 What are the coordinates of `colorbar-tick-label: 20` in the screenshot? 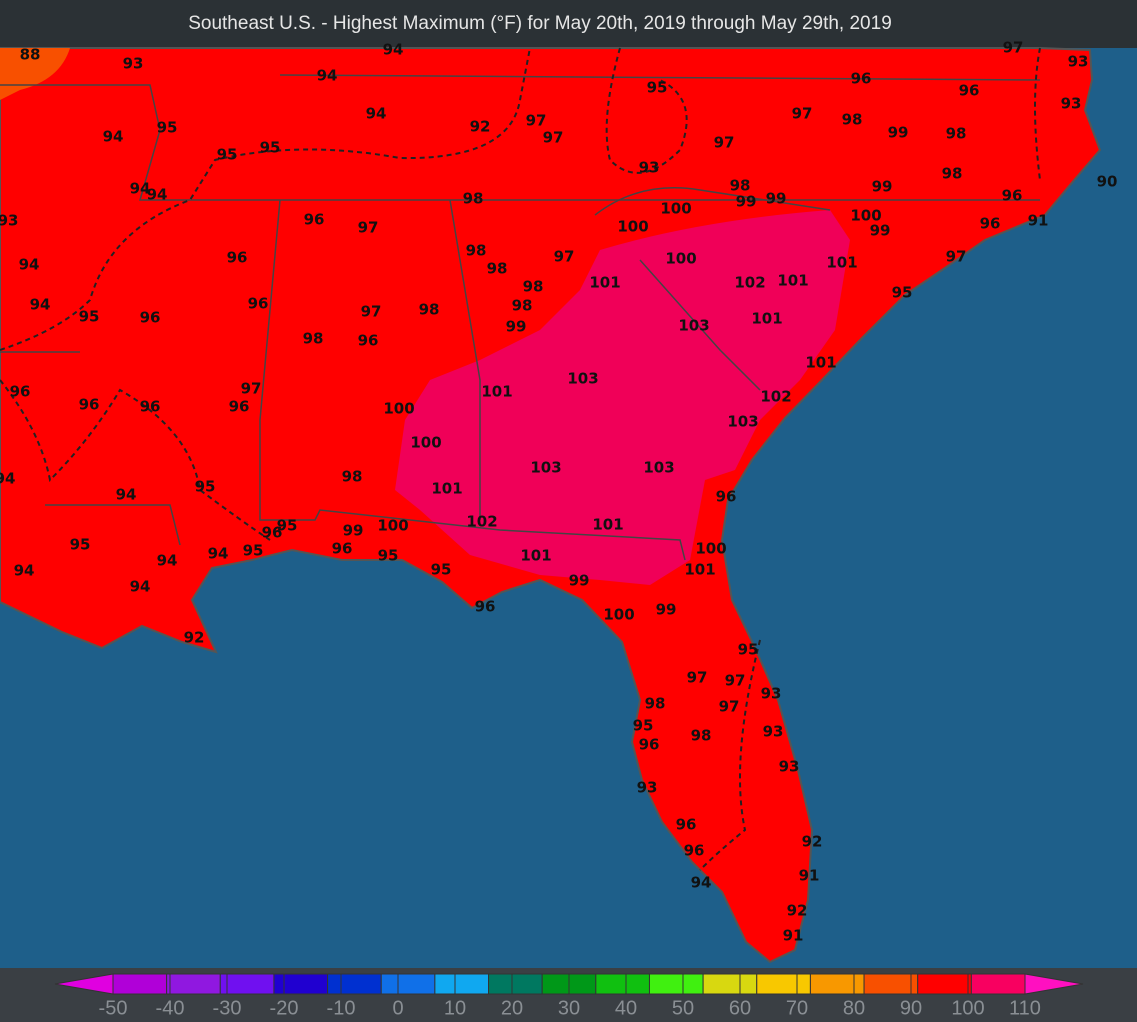 It's located at (512, 1008).